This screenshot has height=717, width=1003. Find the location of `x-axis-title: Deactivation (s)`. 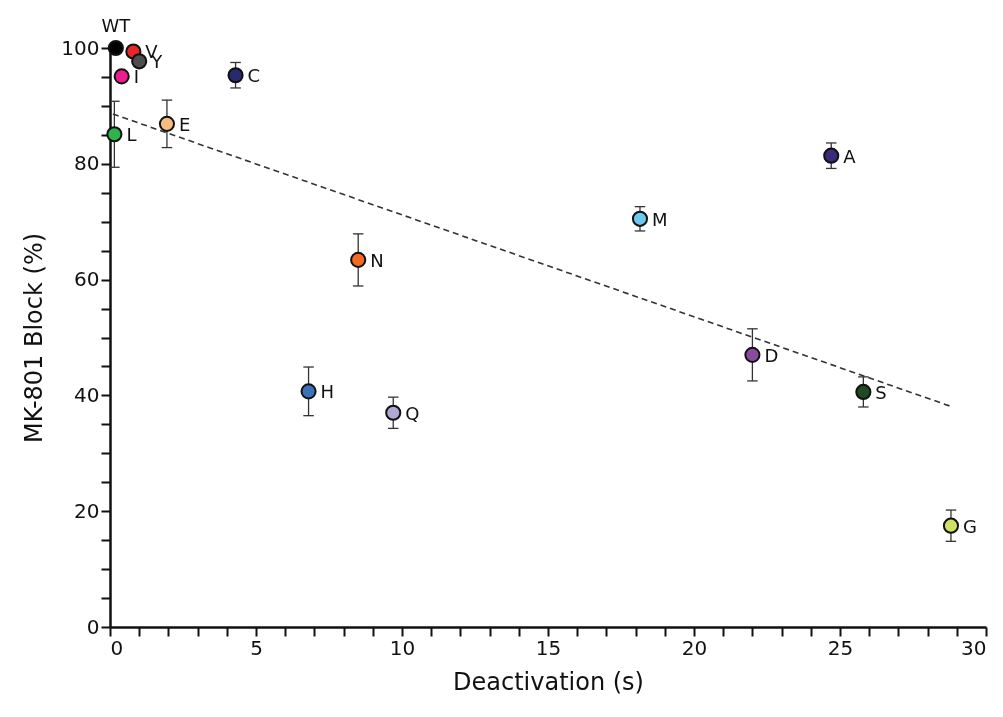

x-axis-title: Deactivation (s) is located at coordinates (548, 681).